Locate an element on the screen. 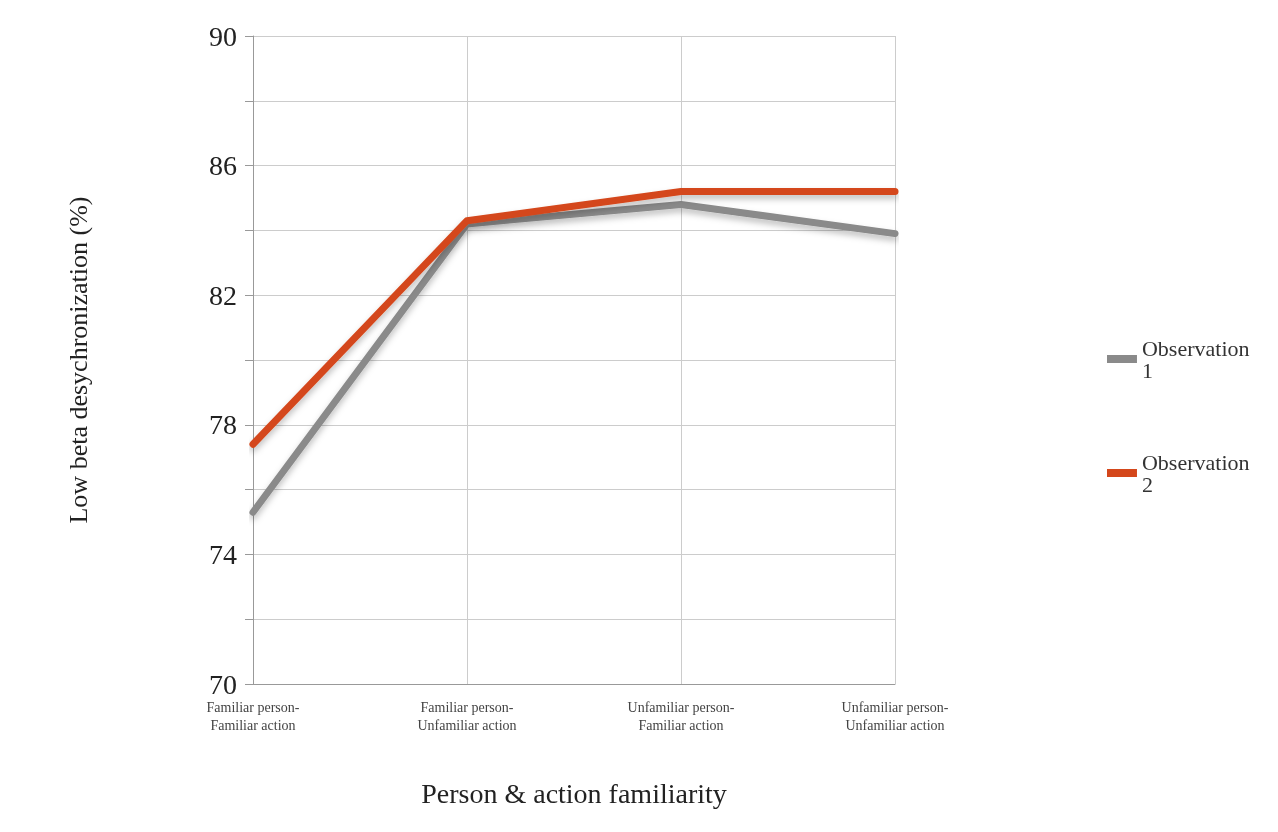 This screenshot has width=1278, height=832. x-tick-label: Familiar person-Familiar action is located at coordinates (253, 716).